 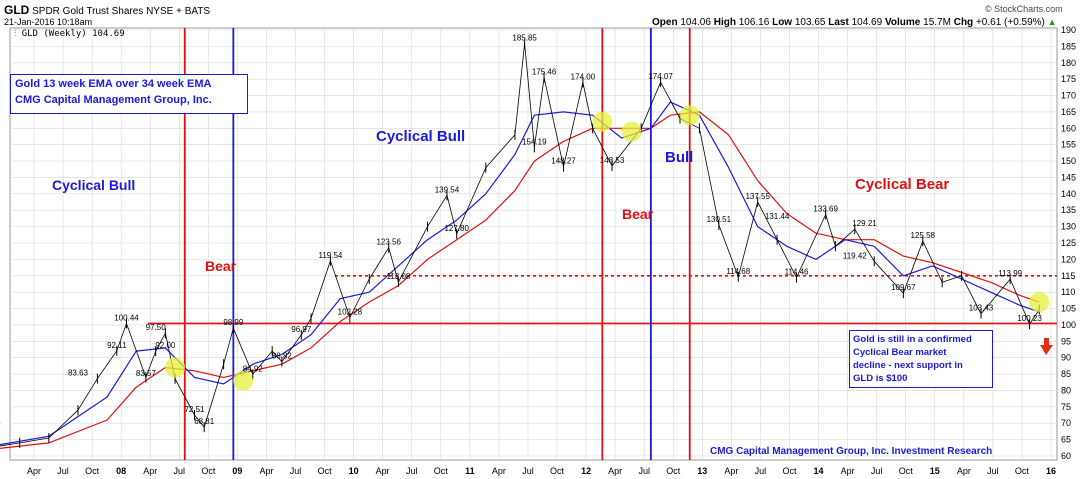 What do you see at coordinates (738, 271) in the screenshot?
I see `price-label: 114.68` at bounding box center [738, 271].